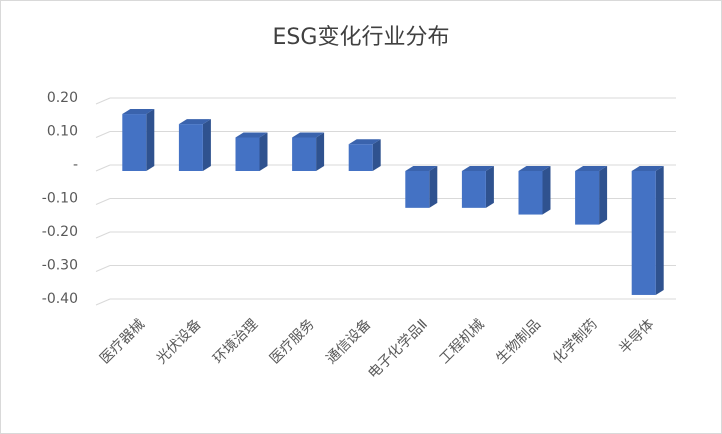  Describe the element at coordinates (60, 232) in the screenshot. I see `y-tick-label: -0.20` at that location.